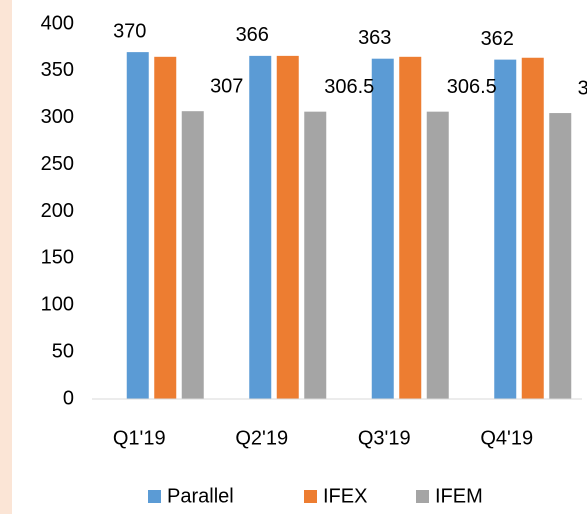 This screenshot has width=587, height=514. Describe the element at coordinates (459, 496) in the screenshot. I see `legend-label: IFEM` at that location.